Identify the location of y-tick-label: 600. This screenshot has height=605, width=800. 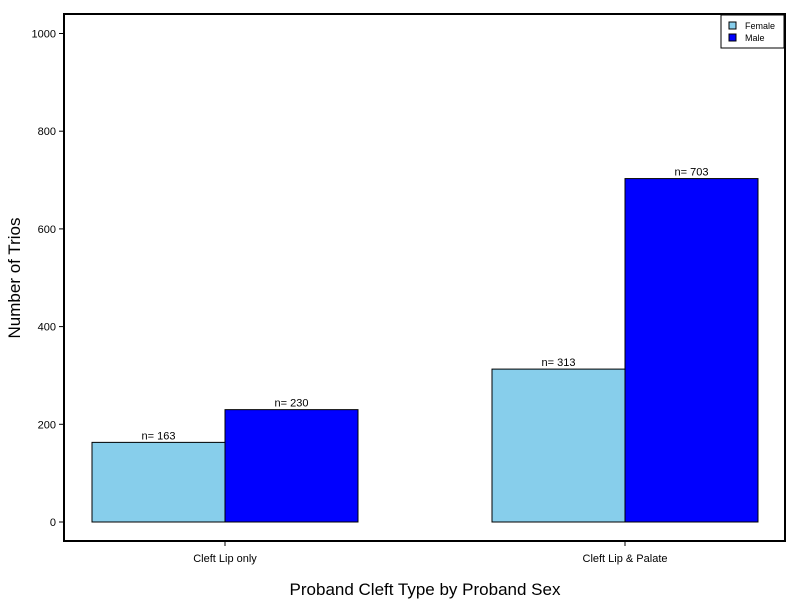
(47, 230).